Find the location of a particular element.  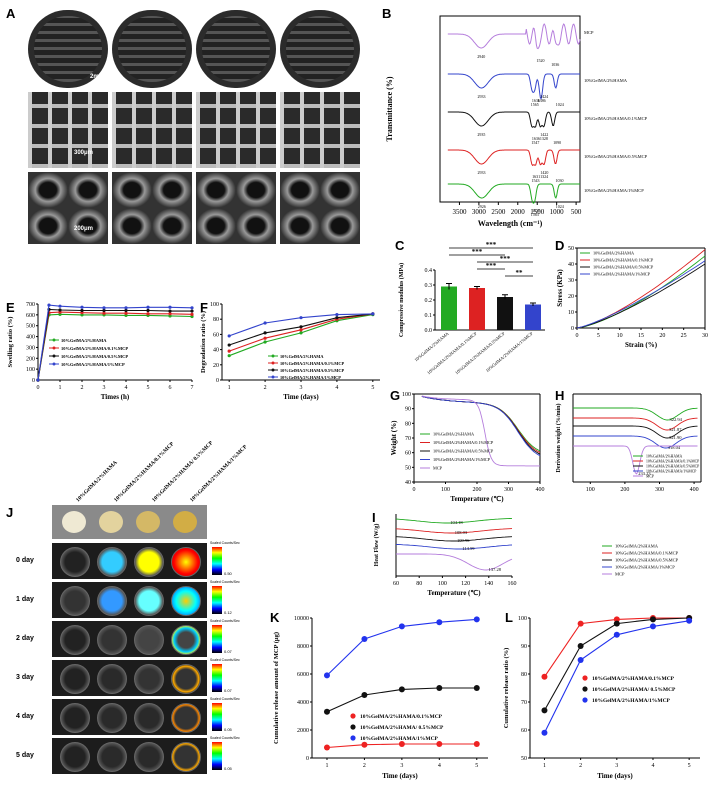

y-tick-label: 4000 is located at coordinates (303, 703).